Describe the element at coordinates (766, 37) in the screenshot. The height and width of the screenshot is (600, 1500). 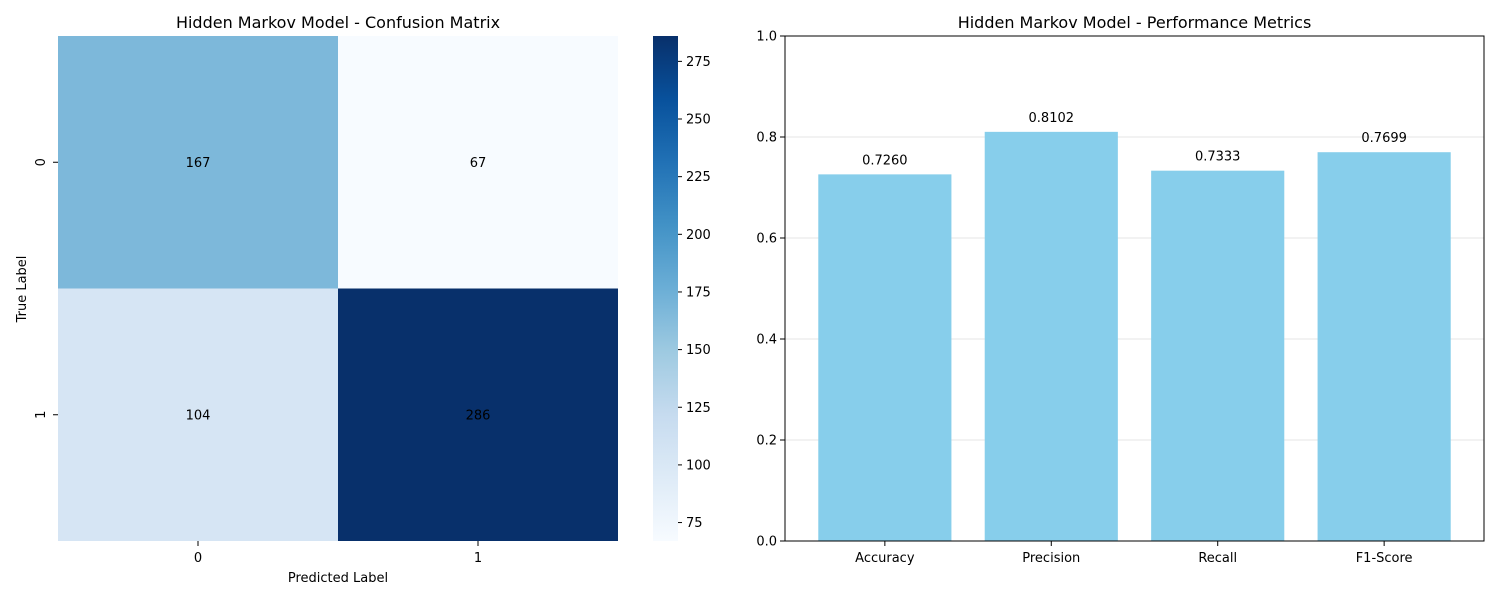
I see `y-tick-label: 1.0` at that location.